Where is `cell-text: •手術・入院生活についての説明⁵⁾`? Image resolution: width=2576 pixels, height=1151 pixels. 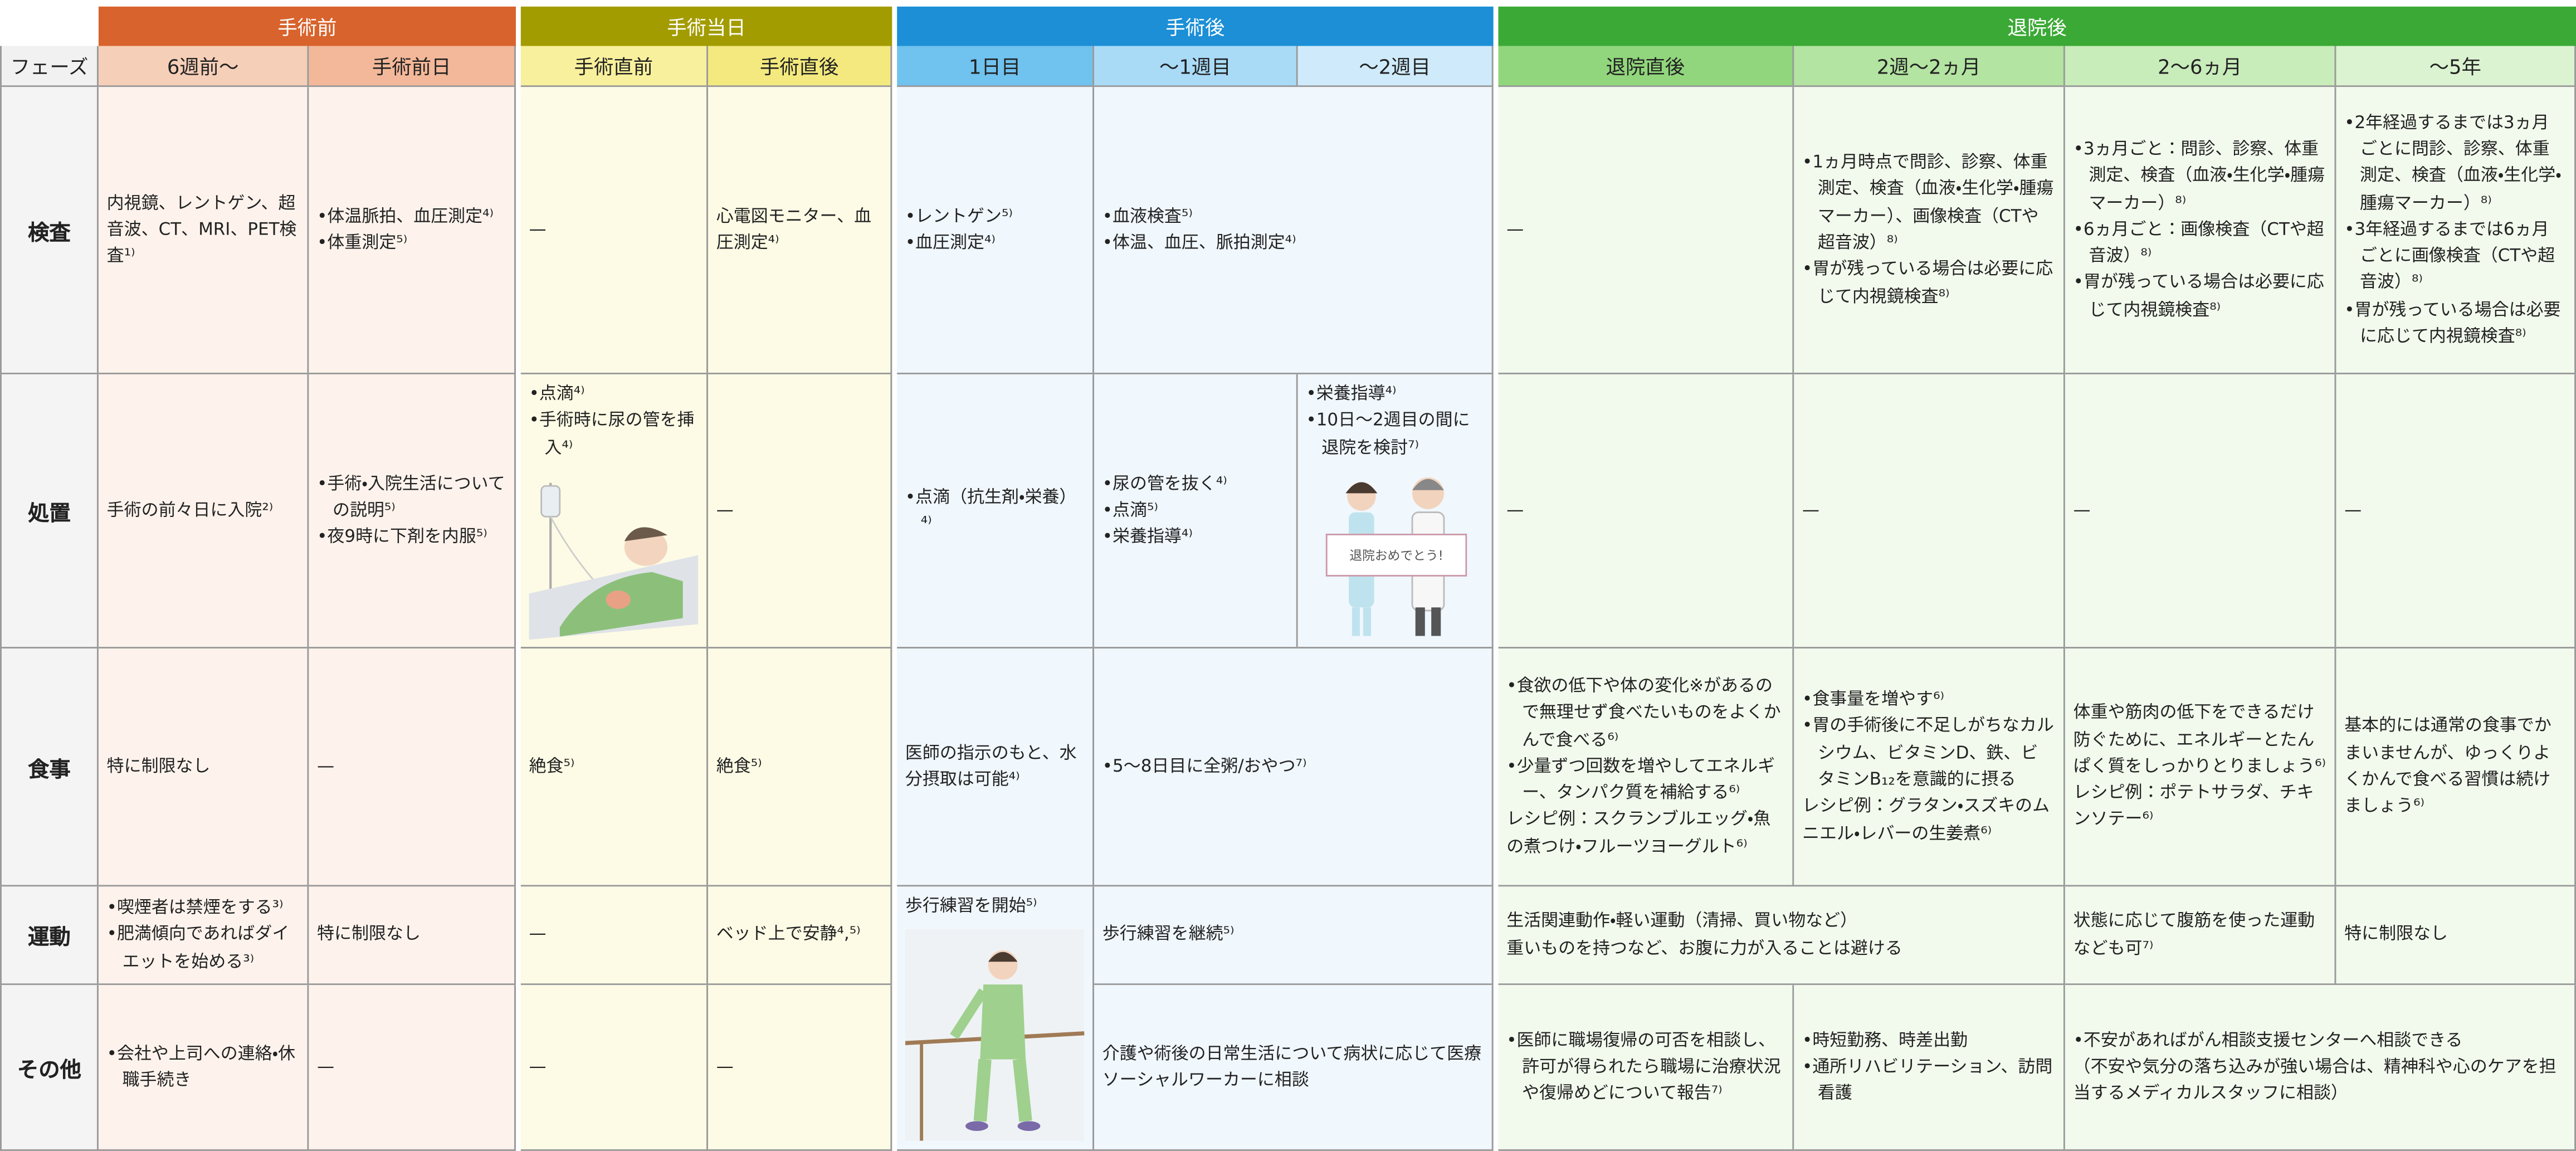
cell-text: •手術・入院生活についての説明⁵⁾ is located at coordinates (411, 497).